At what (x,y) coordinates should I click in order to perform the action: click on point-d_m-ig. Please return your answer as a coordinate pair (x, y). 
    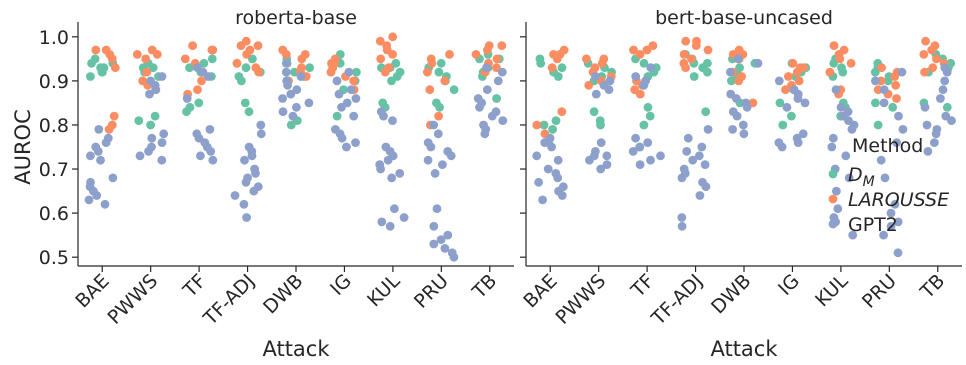
    Looking at the image, I should click on (780, 103).